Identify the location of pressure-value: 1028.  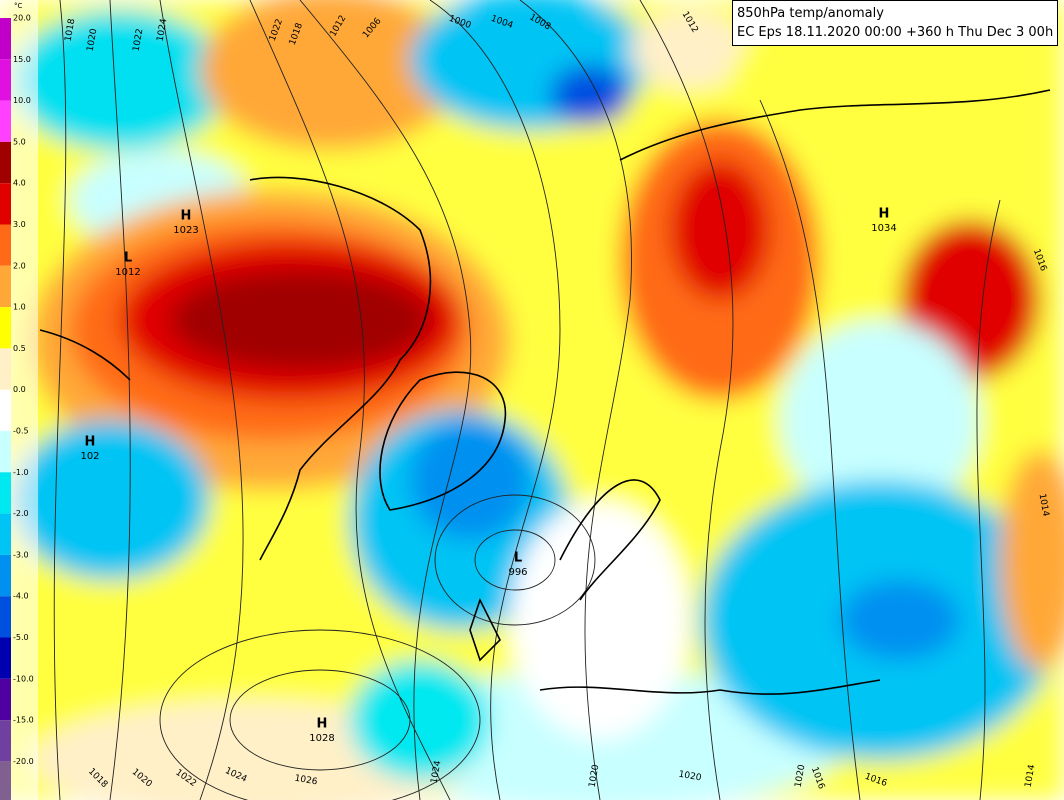
(321, 738).